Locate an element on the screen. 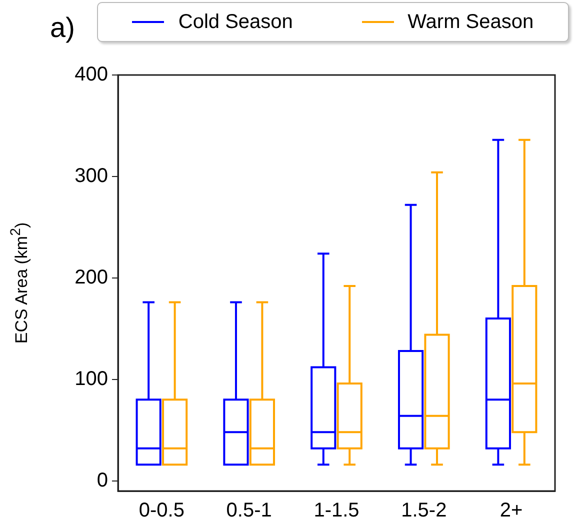 The height and width of the screenshot is (527, 576). legend-label: Warm Season is located at coordinates (471, 22).